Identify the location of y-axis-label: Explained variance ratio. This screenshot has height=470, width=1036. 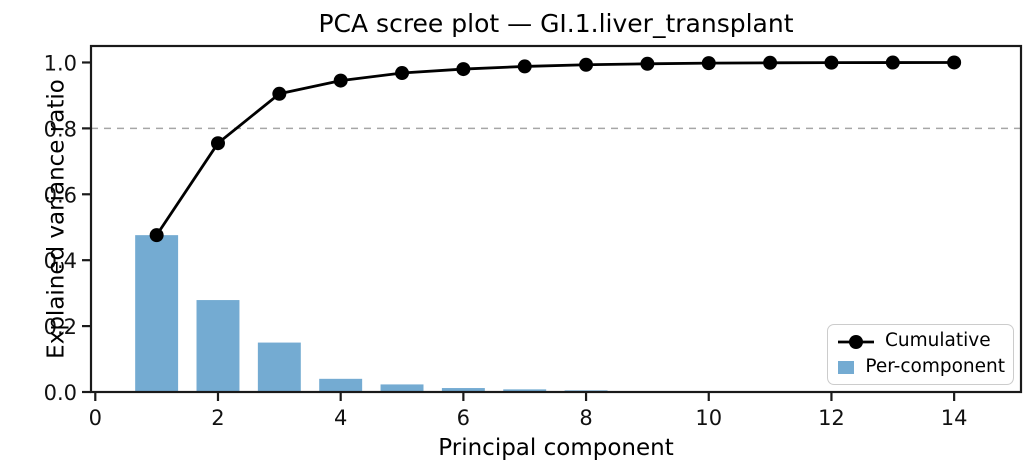
(56, 219).